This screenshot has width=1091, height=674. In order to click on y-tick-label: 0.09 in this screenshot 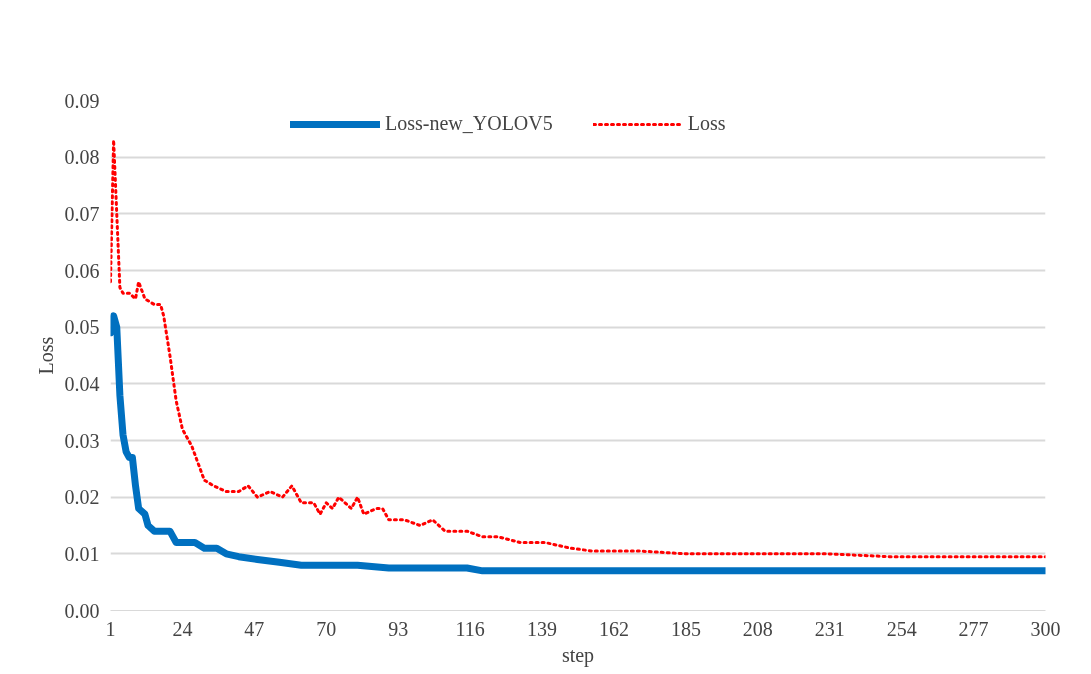, I will do `click(82, 100)`.